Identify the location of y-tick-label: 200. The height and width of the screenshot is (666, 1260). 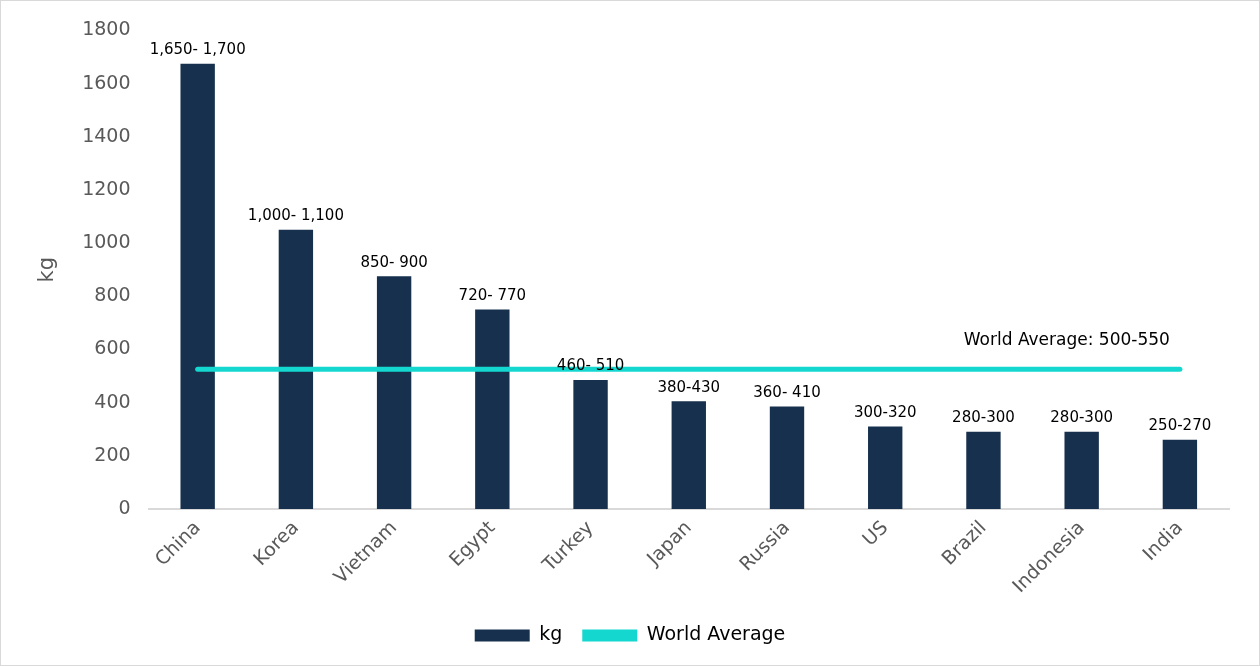
(112, 453).